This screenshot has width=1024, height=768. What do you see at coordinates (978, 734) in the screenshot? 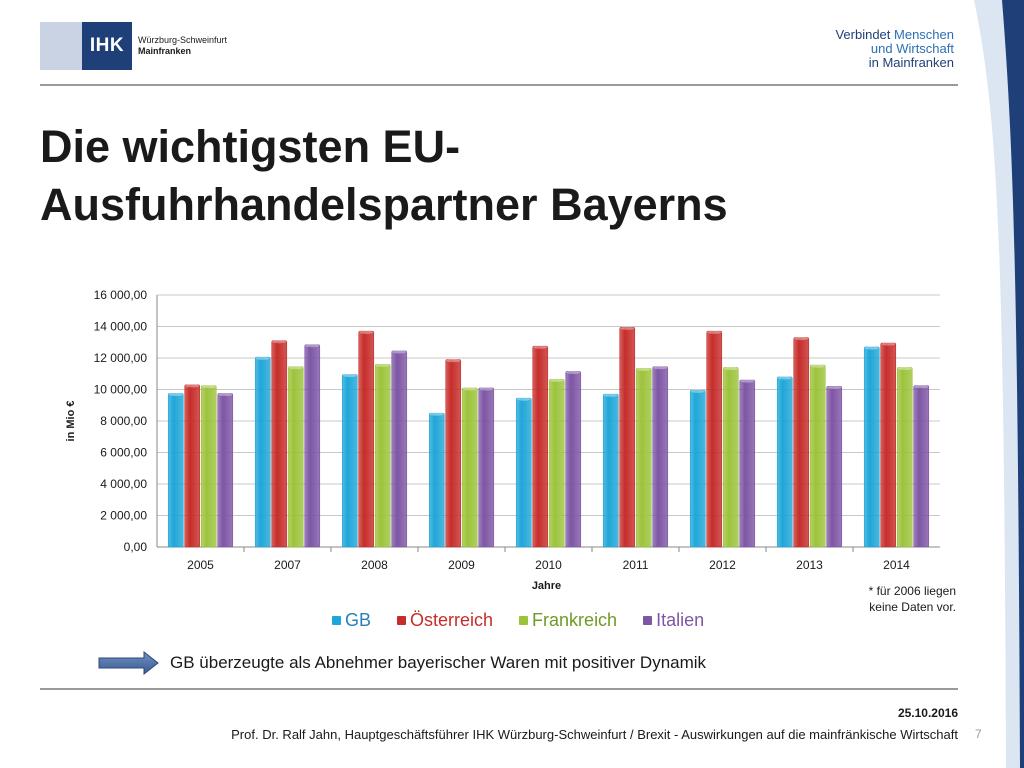
I see `page-number: 7` at bounding box center [978, 734].